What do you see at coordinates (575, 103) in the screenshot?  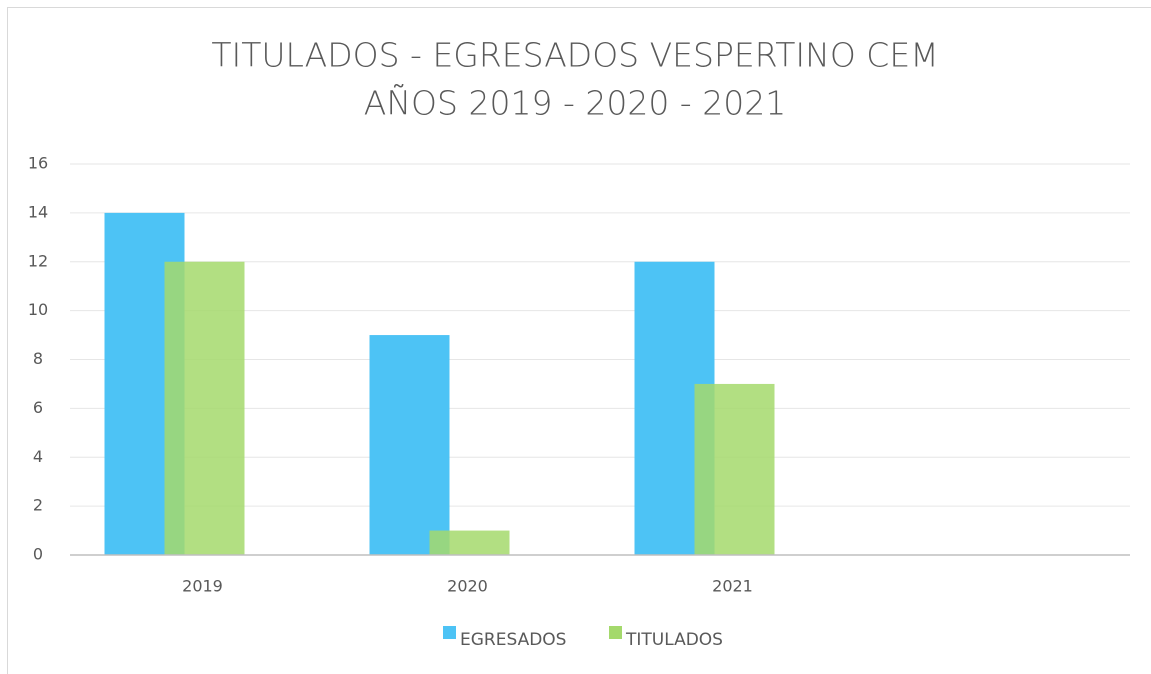 I see `chart-title: AÑOS 2019 - 2020 - 2021` at bounding box center [575, 103].